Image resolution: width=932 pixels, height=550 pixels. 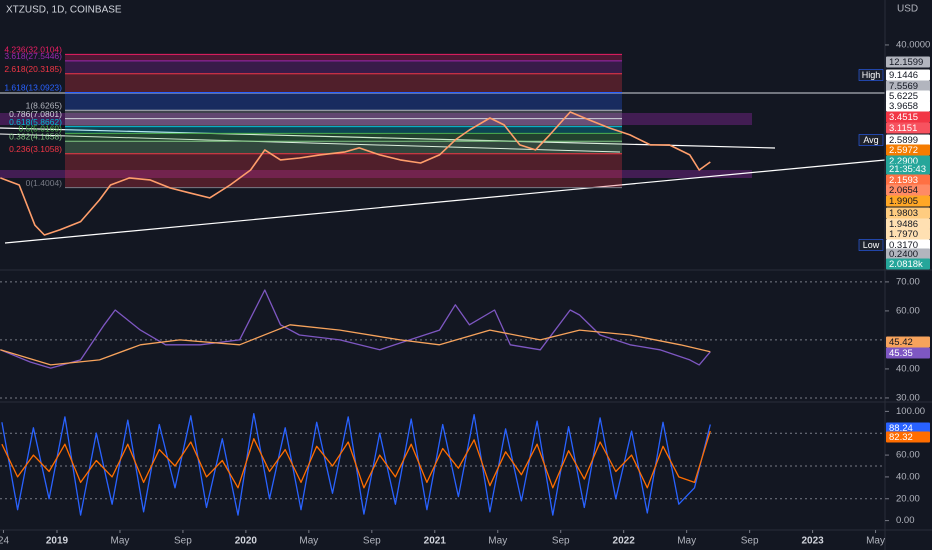 What do you see at coordinates (903, 128) in the screenshot?
I see `price-badge-label: 3.1151` at bounding box center [903, 128].